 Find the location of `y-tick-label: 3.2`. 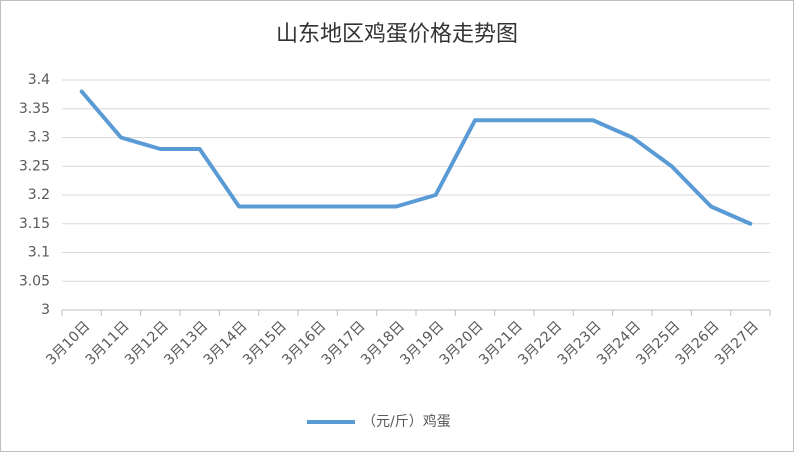

y-tick-label: 3.2 is located at coordinates (39, 195).